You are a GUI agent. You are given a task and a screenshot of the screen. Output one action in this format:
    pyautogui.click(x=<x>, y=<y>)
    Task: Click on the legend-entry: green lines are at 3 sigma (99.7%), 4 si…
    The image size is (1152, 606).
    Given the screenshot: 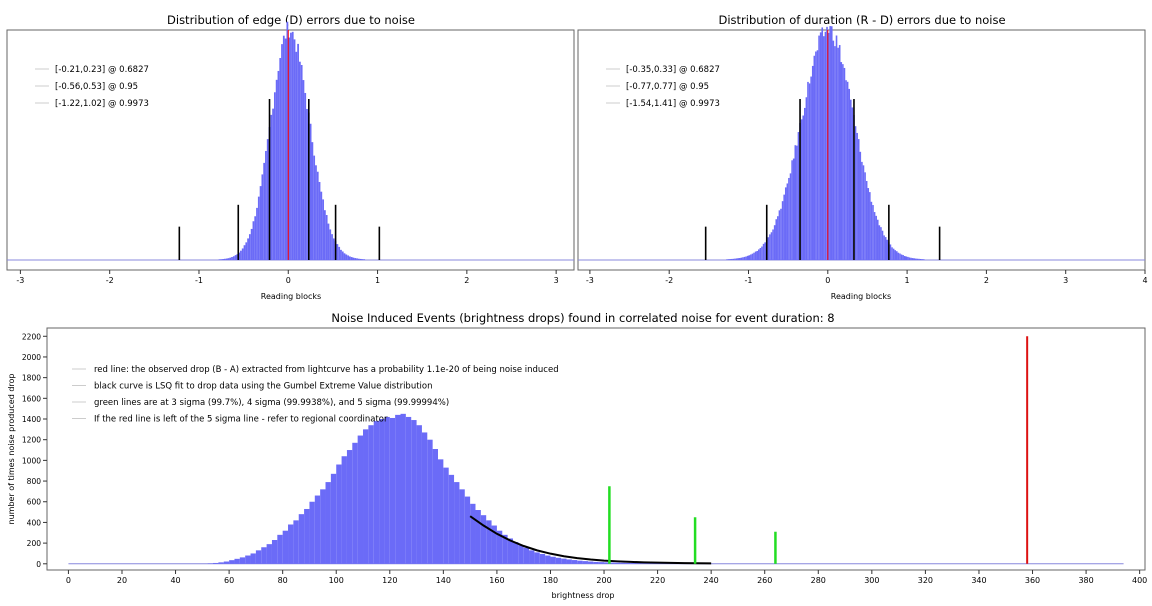 What is the action you would take?
    pyautogui.click(x=271, y=403)
    